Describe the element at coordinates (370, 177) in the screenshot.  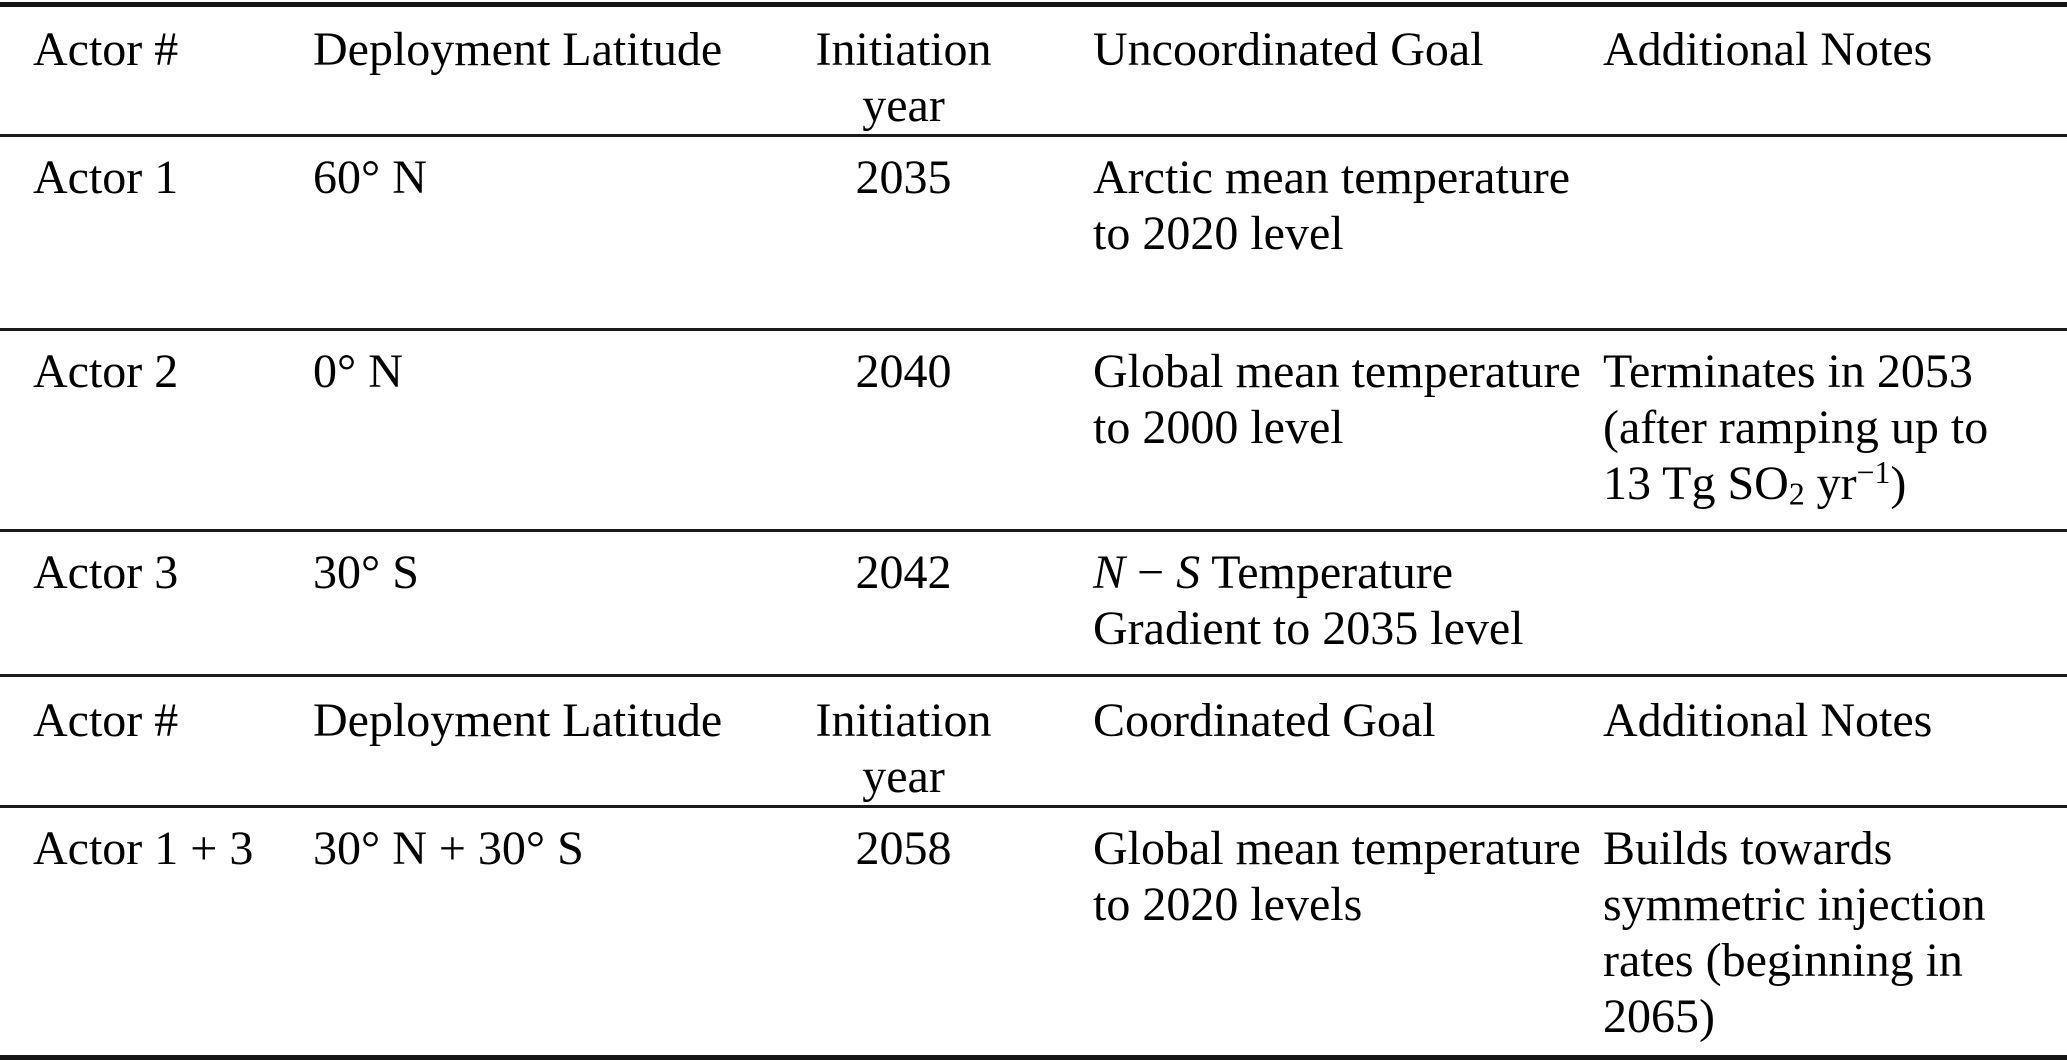
I see `cell-deployment-latitude: 60° N` at that location.